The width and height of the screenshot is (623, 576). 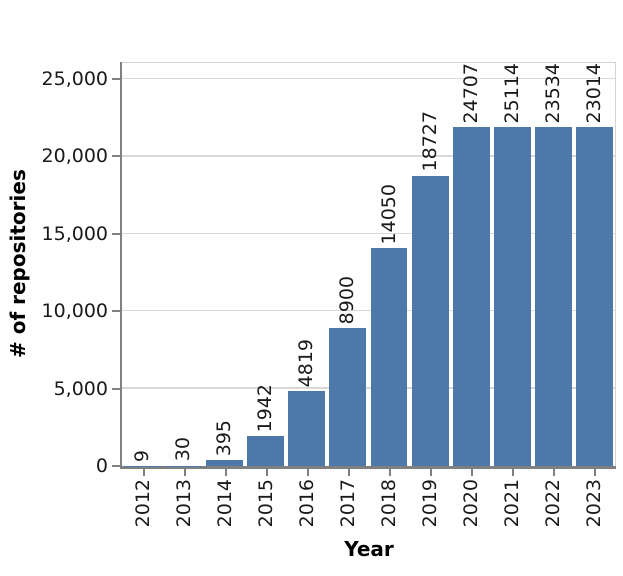 What do you see at coordinates (121, 264) in the screenshot?
I see `y-axis-spine` at bounding box center [121, 264].